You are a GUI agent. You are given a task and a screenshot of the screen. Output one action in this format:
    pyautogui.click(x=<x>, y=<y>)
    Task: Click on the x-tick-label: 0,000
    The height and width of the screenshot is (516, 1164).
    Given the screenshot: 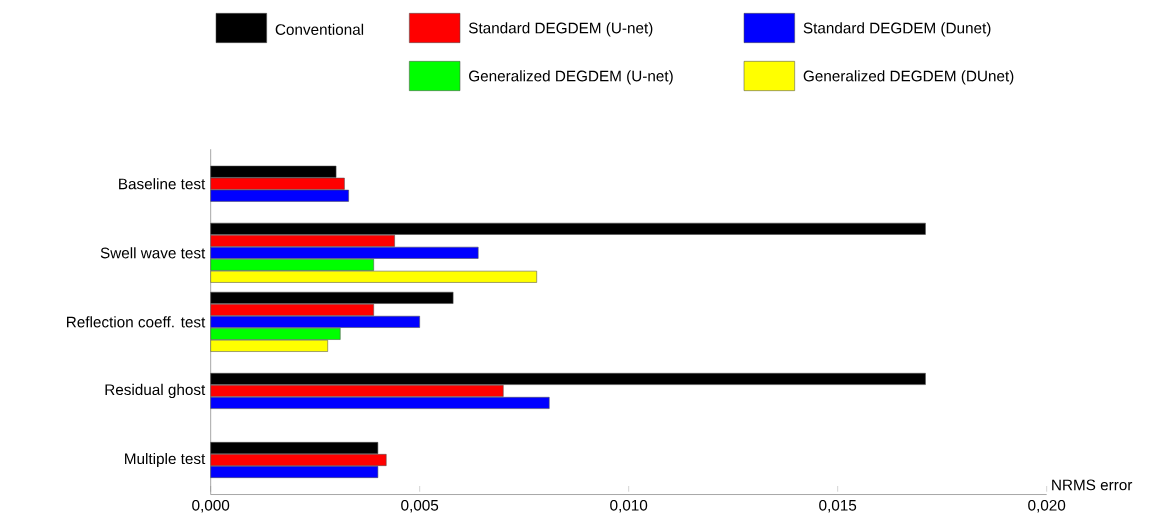 What is the action you would take?
    pyautogui.click(x=211, y=506)
    